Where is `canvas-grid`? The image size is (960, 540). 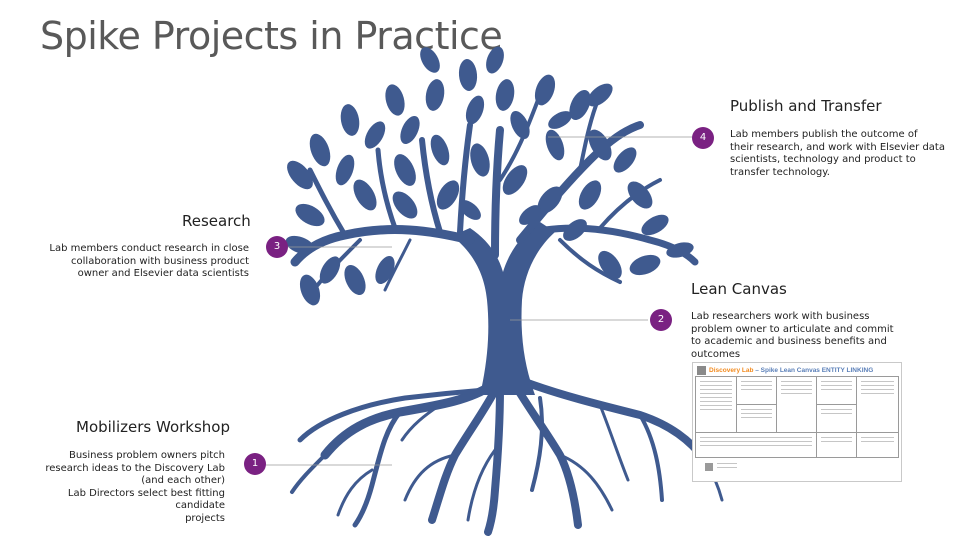
canvas-grid is located at coordinates (797, 417).